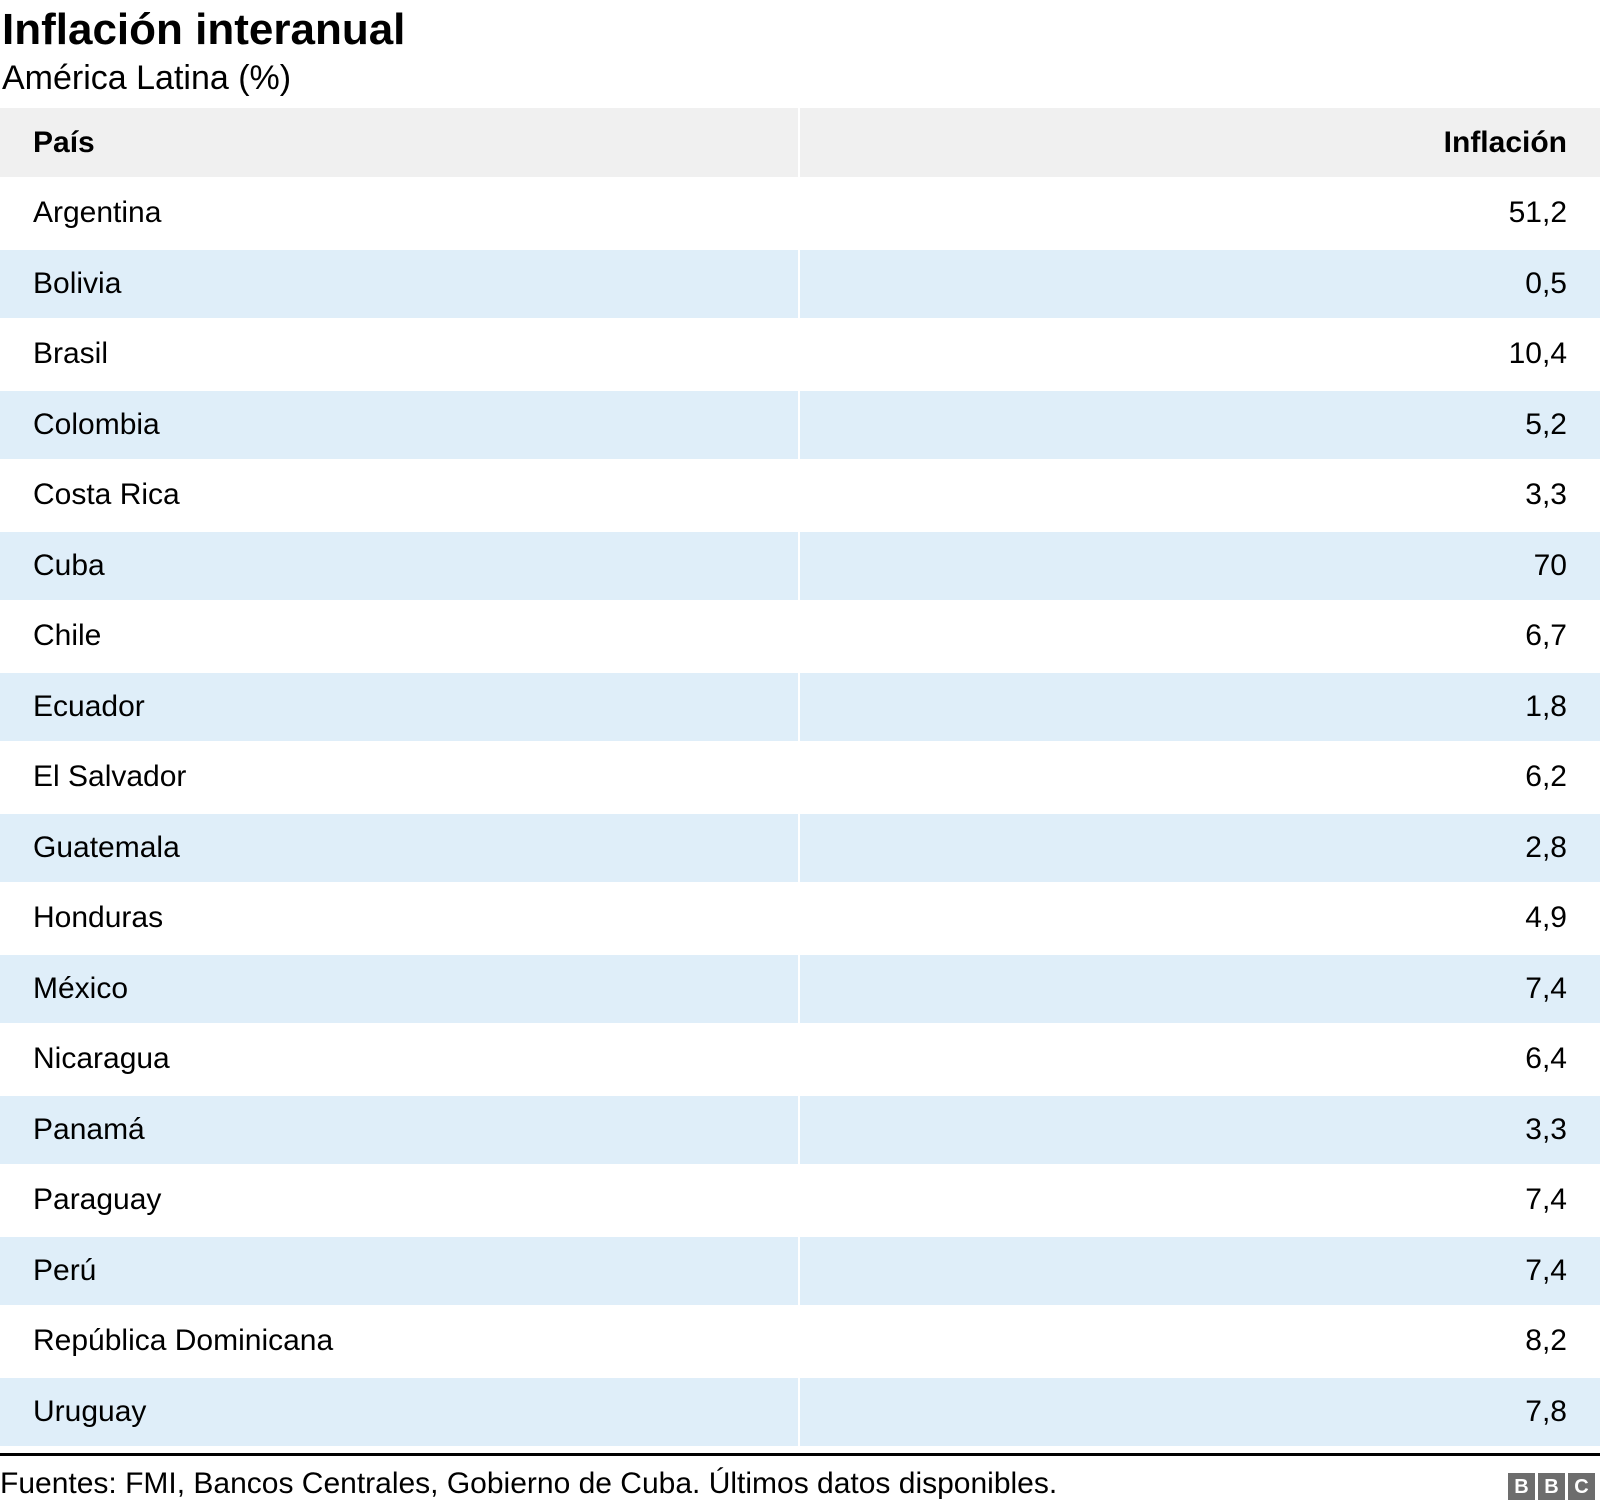 Image resolution: width=1600 pixels, height=1507 pixels. Describe the element at coordinates (400, 283) in the screenshot. I see `country-cell: Bolivia` at that location.